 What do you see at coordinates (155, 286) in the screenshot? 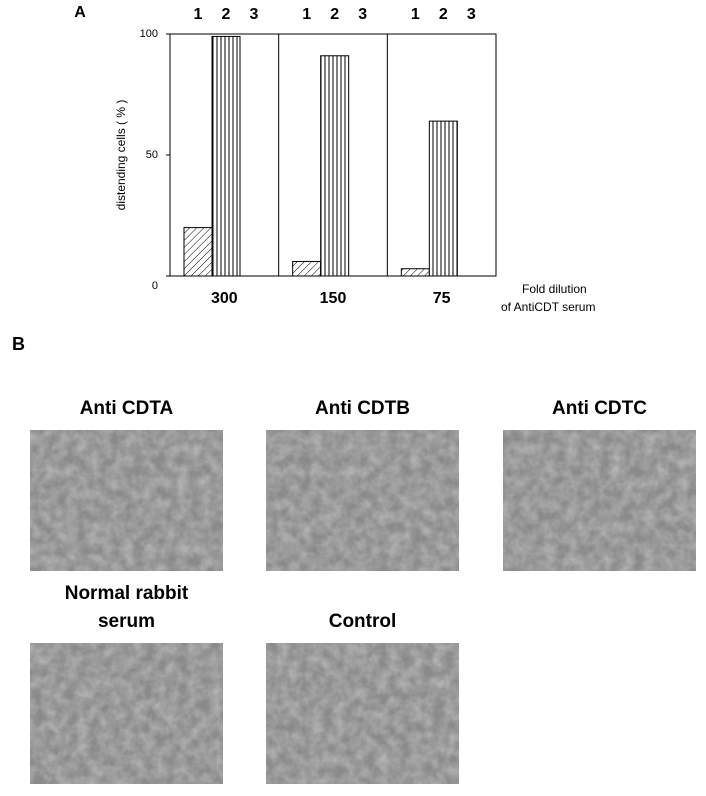
I see `y-tick-label: 0` at bounding box center [155, 286].